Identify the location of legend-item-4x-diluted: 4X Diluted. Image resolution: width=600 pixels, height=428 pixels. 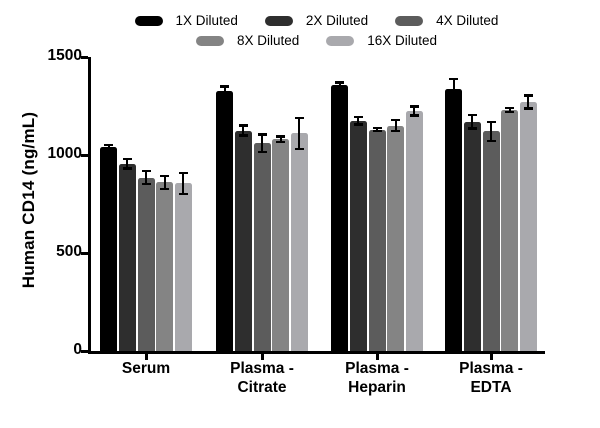
(446, 21).